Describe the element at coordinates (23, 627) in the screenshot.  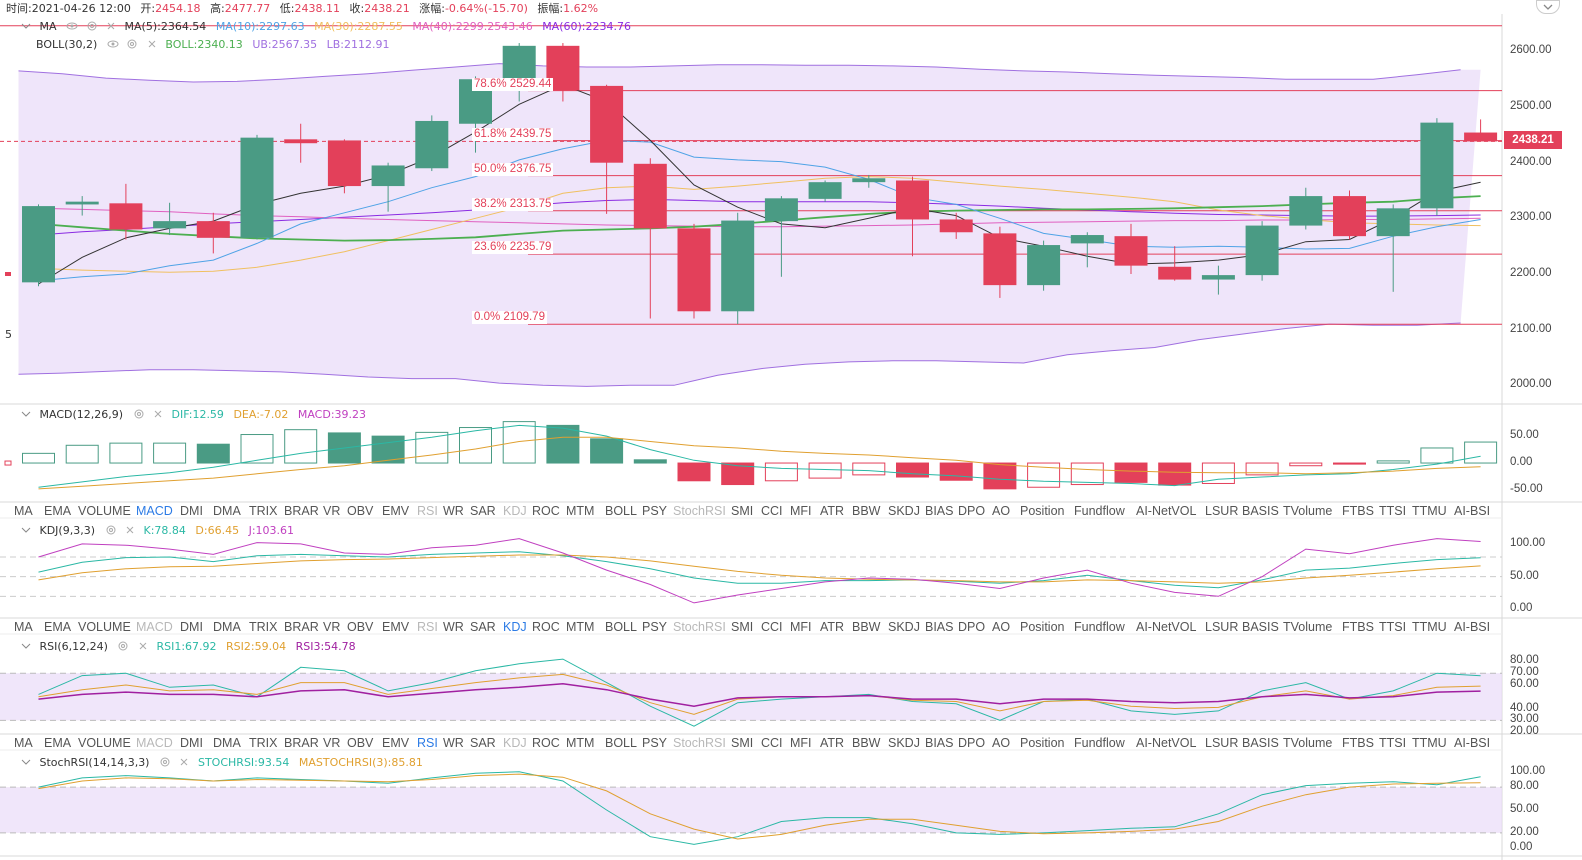
I see `tab-ma: MA` at that location.